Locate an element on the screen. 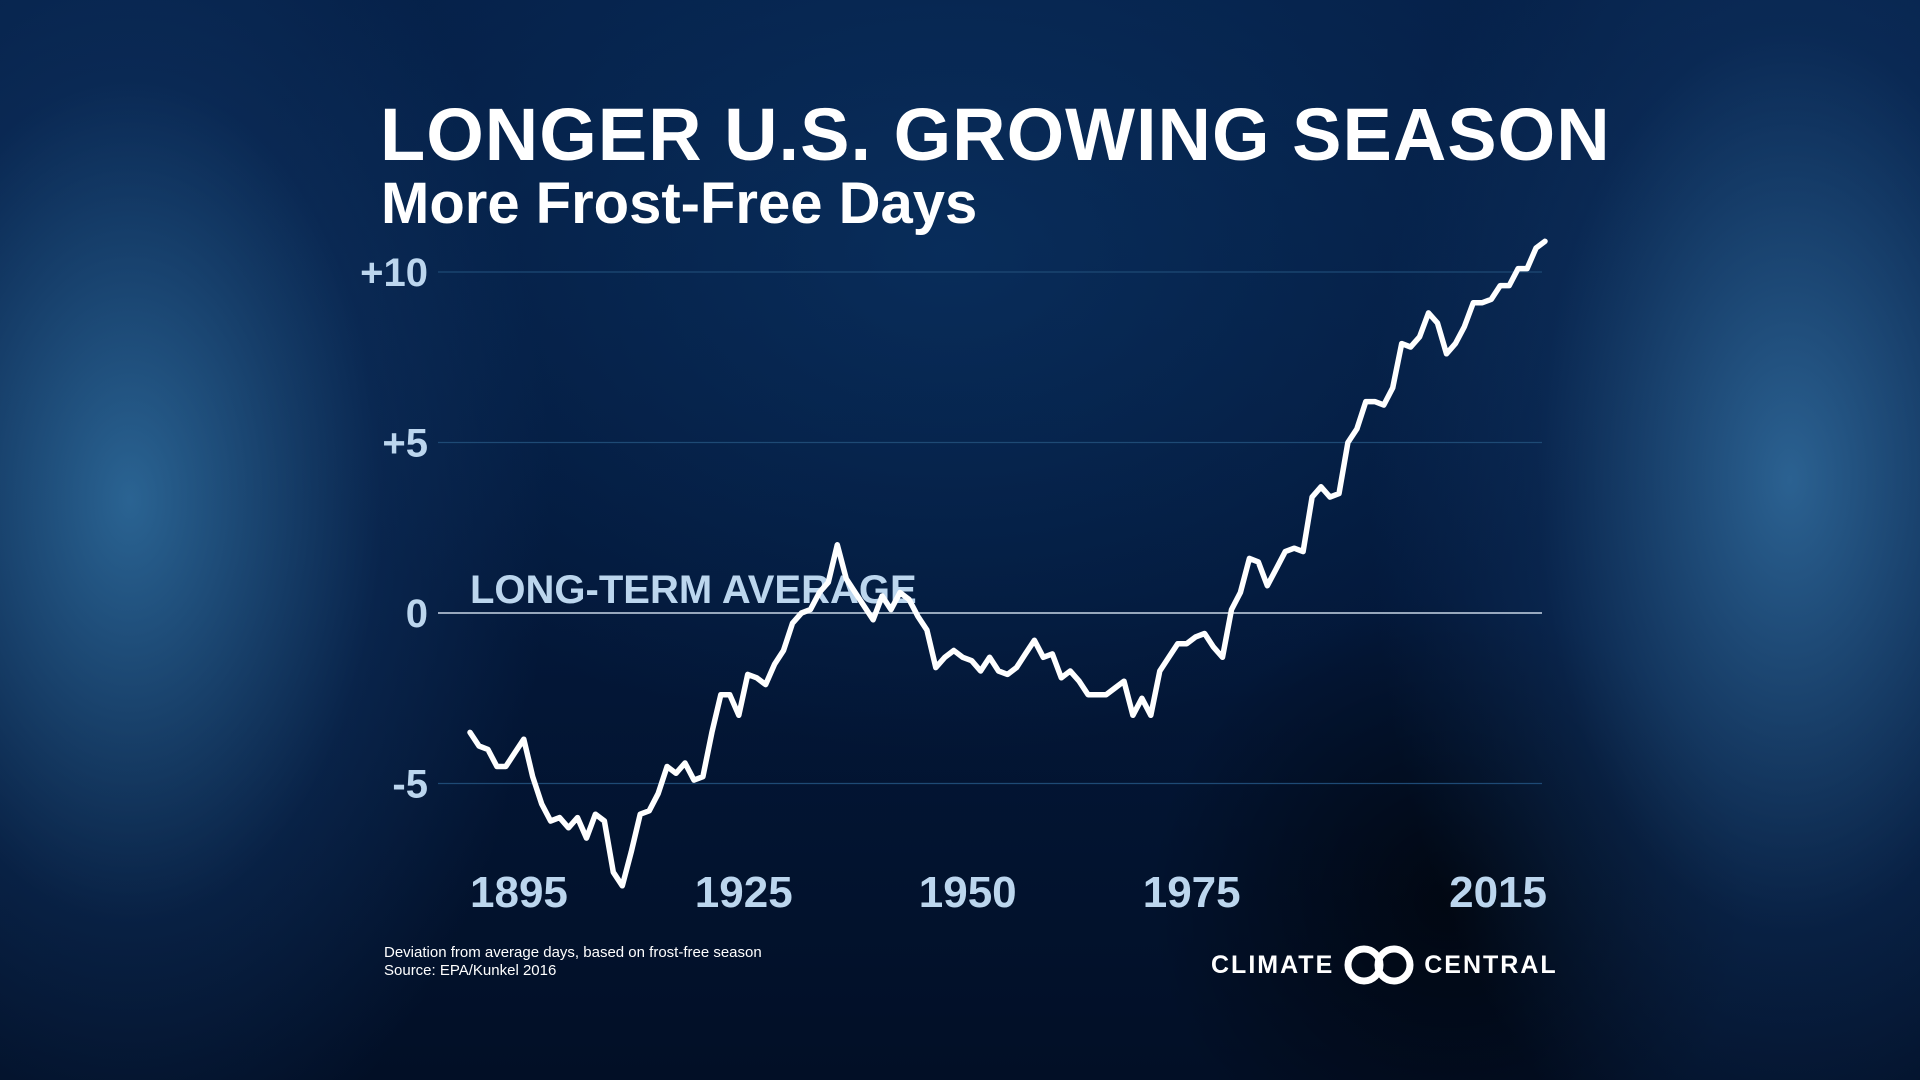 The width and height of the screenshot is (1920, 1080). average-line-group: LONG-TERM AVERAGE is located at coordinates (990, 591).